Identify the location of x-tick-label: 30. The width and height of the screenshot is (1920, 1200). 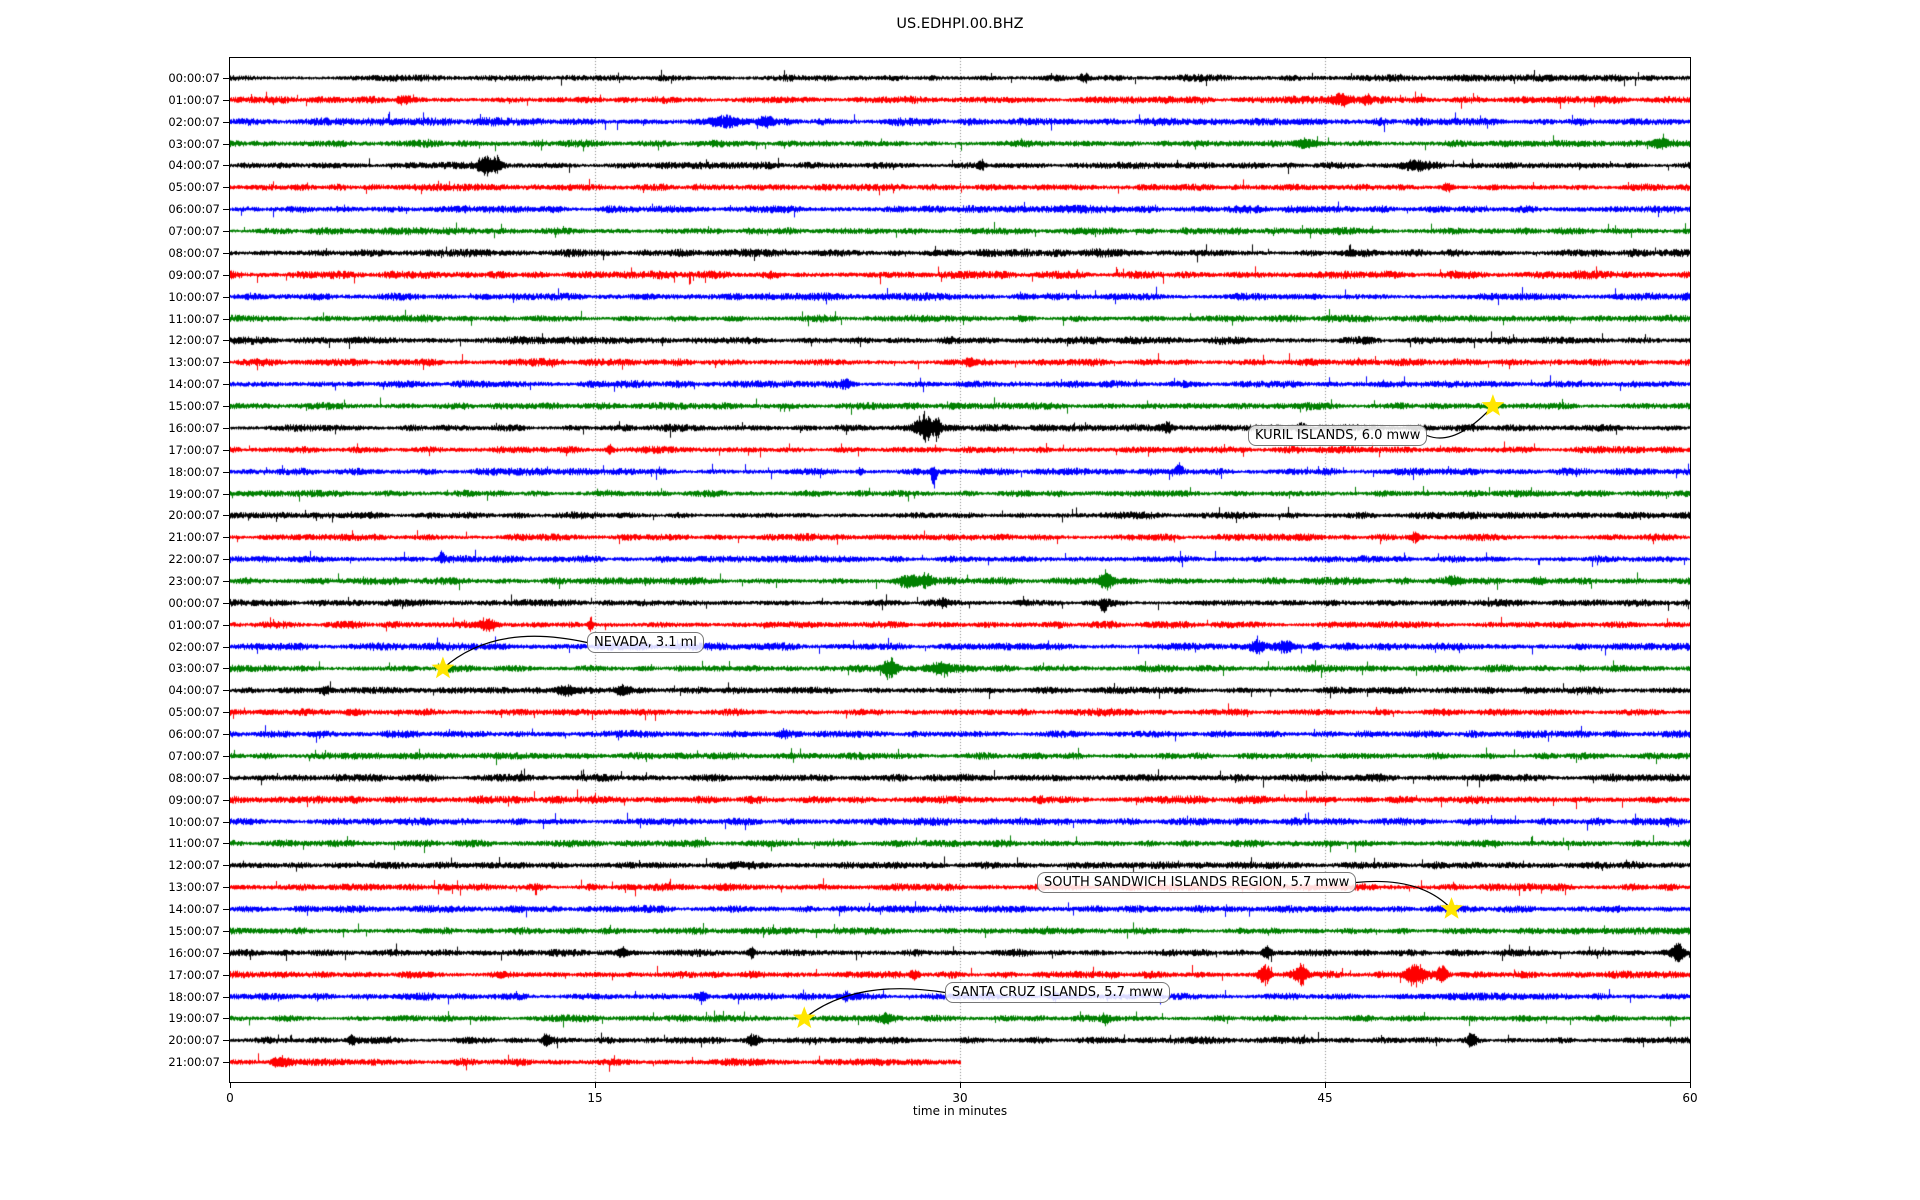
(960, 1098).